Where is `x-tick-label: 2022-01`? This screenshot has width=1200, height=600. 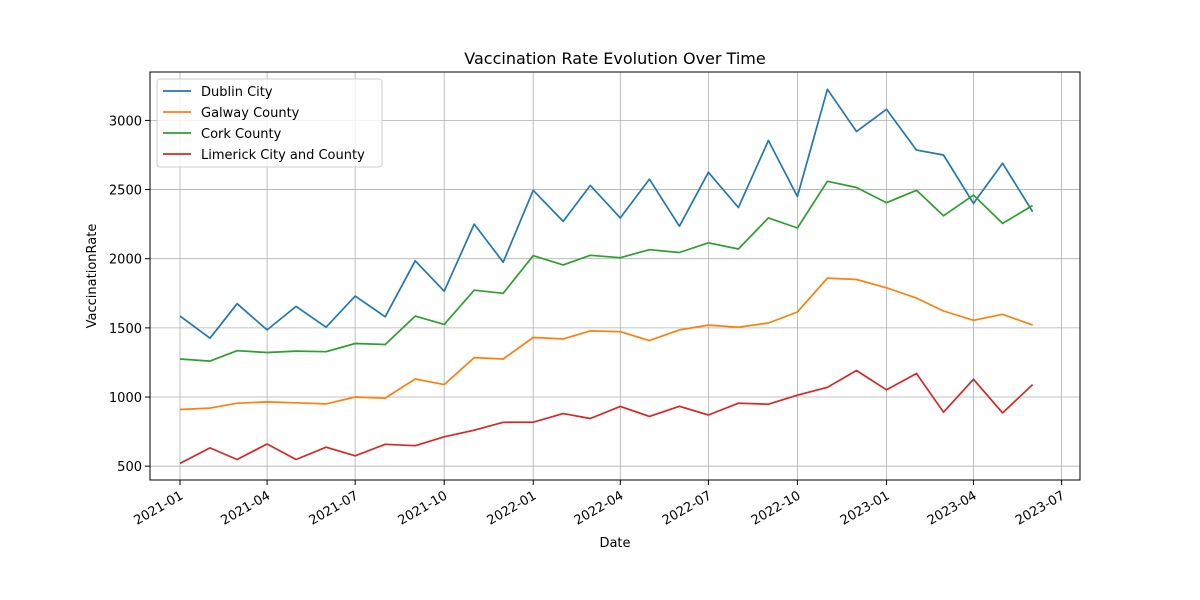 x-tick-label: 2022-01 is located at coordinates (512, 508).